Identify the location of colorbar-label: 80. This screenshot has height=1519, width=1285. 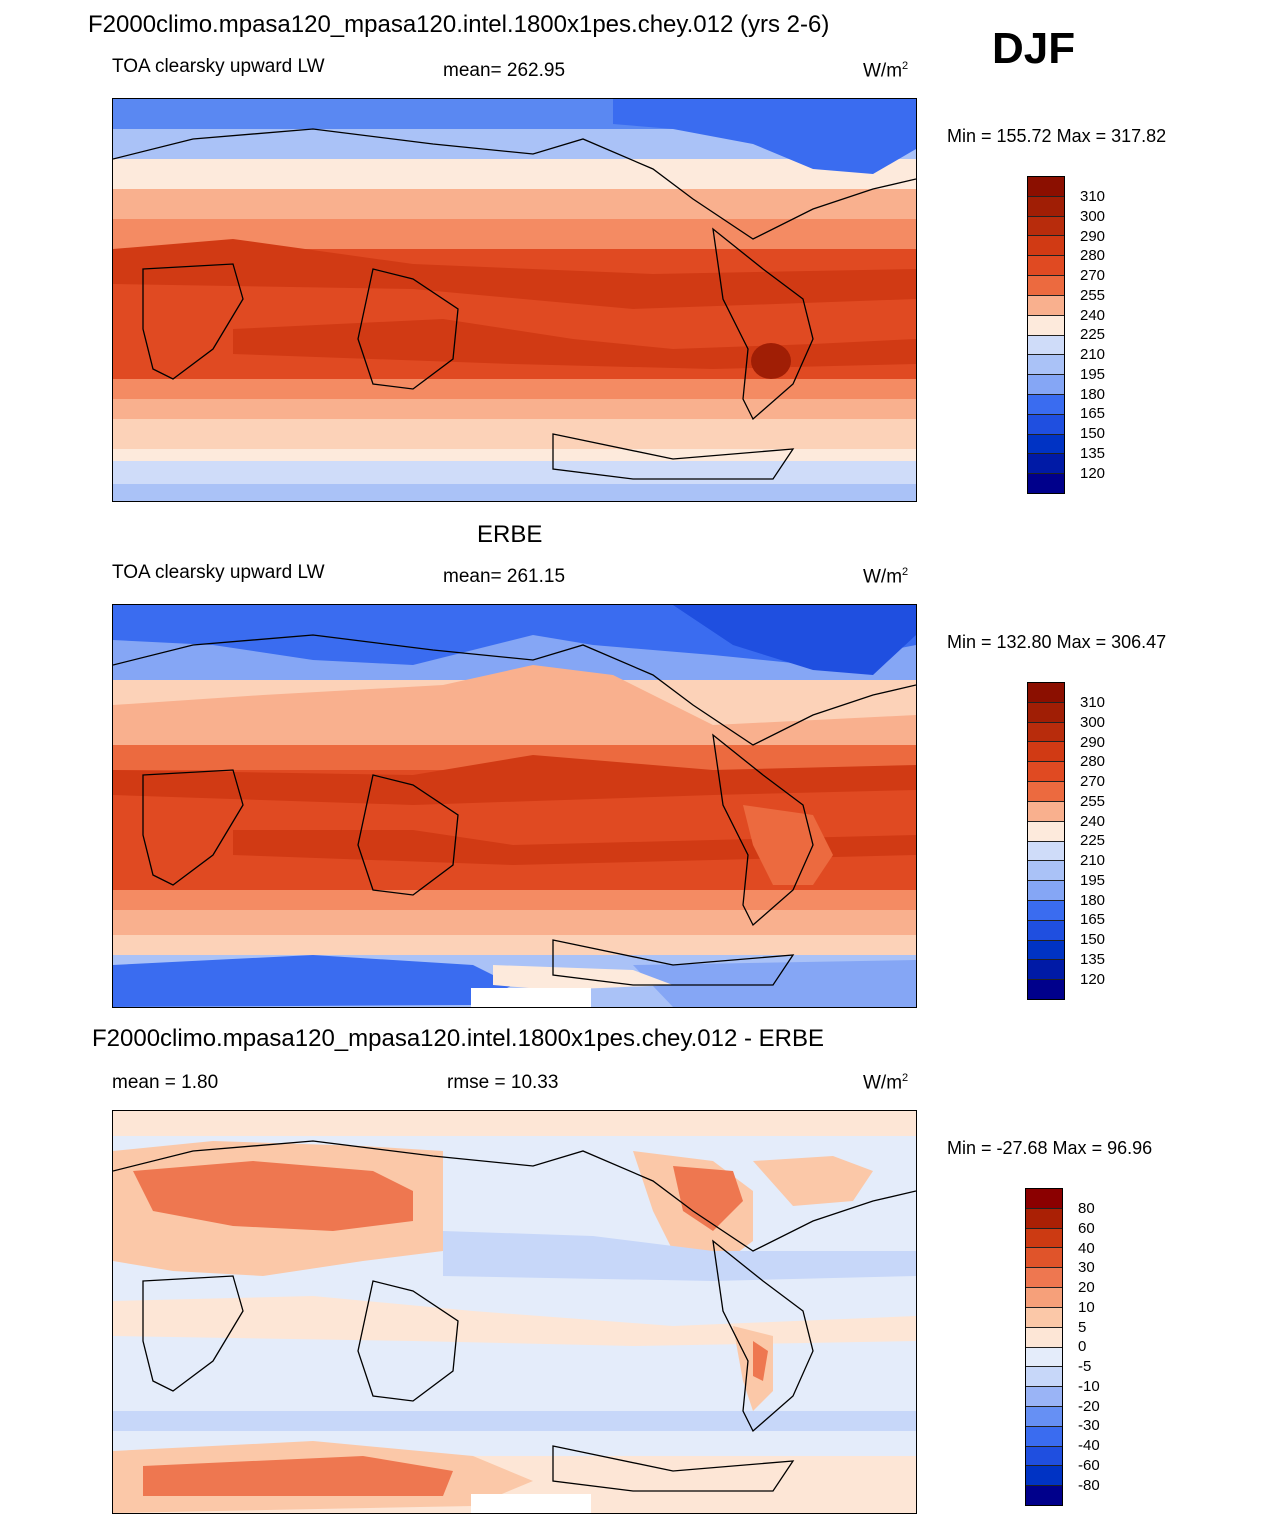
(1086, 1208).